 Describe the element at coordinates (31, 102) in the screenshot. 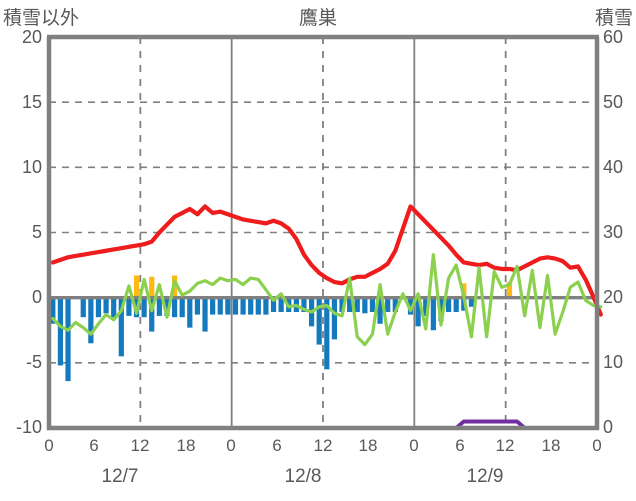

I see `y-tick-left-1: 15` at that location.